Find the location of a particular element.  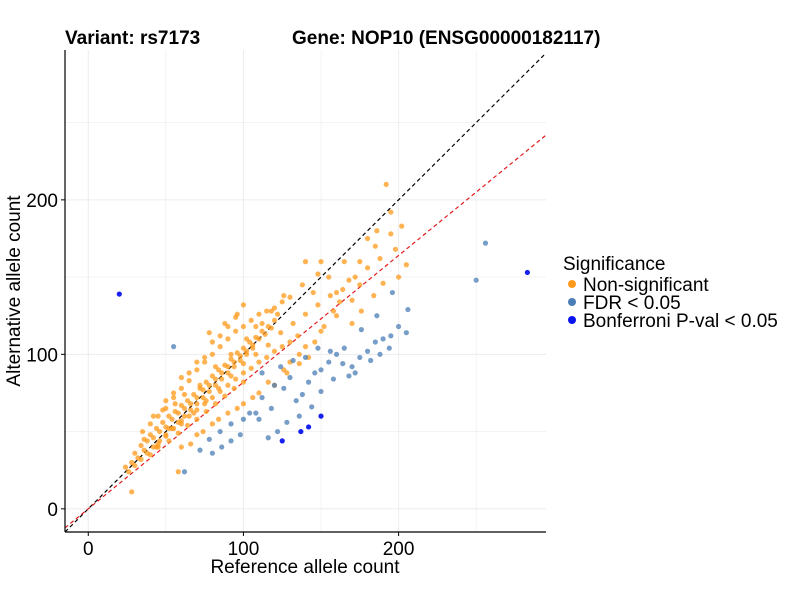

y-tick-labels: 0 100 200 is located at coordinates (45, 356).